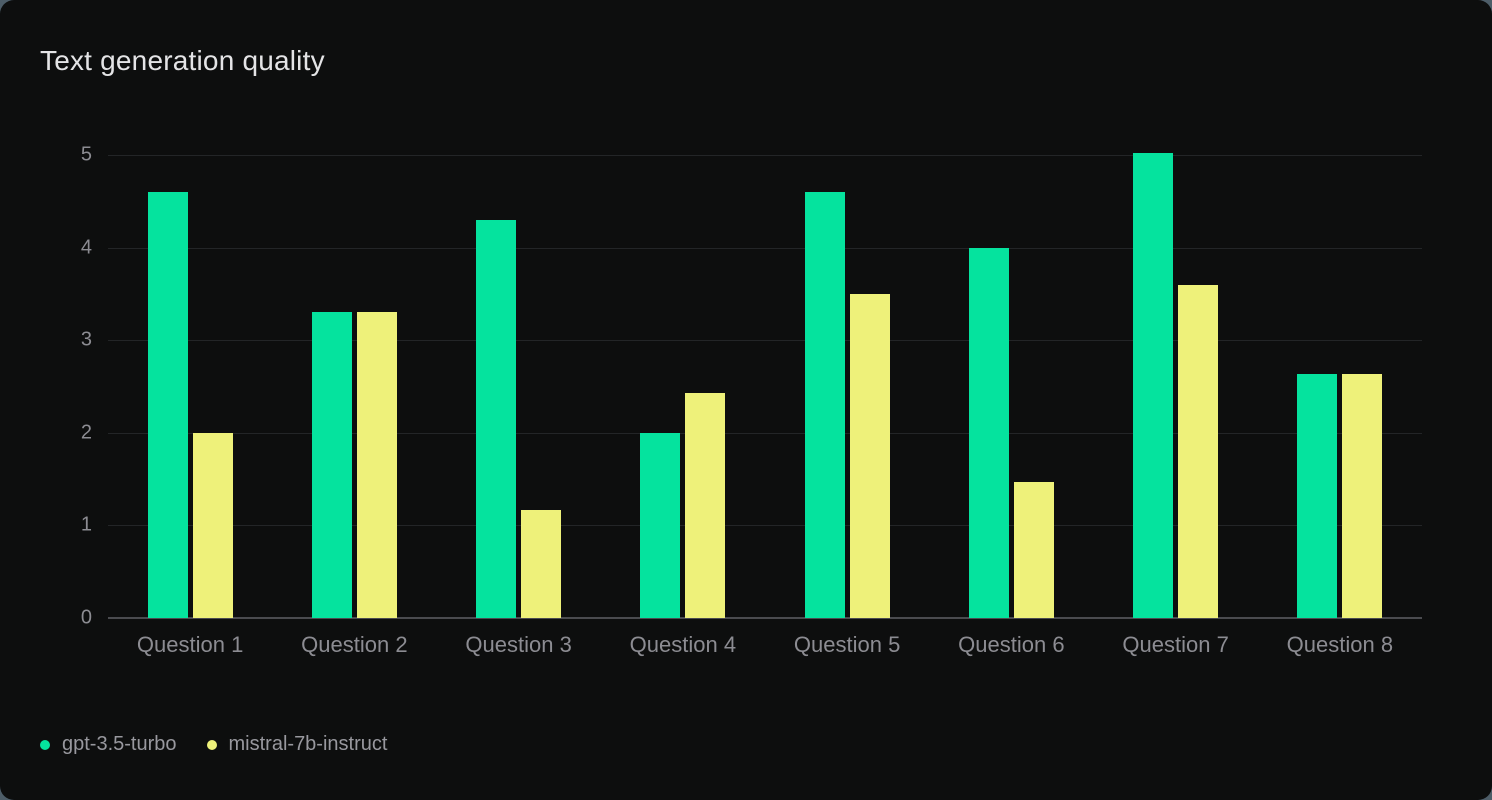 The image size is (1492, 800). What do you see at coordinates (86, 247) in the screenshot?
I see `y-tick-label-4: 4` at bounding box center [86, 247].